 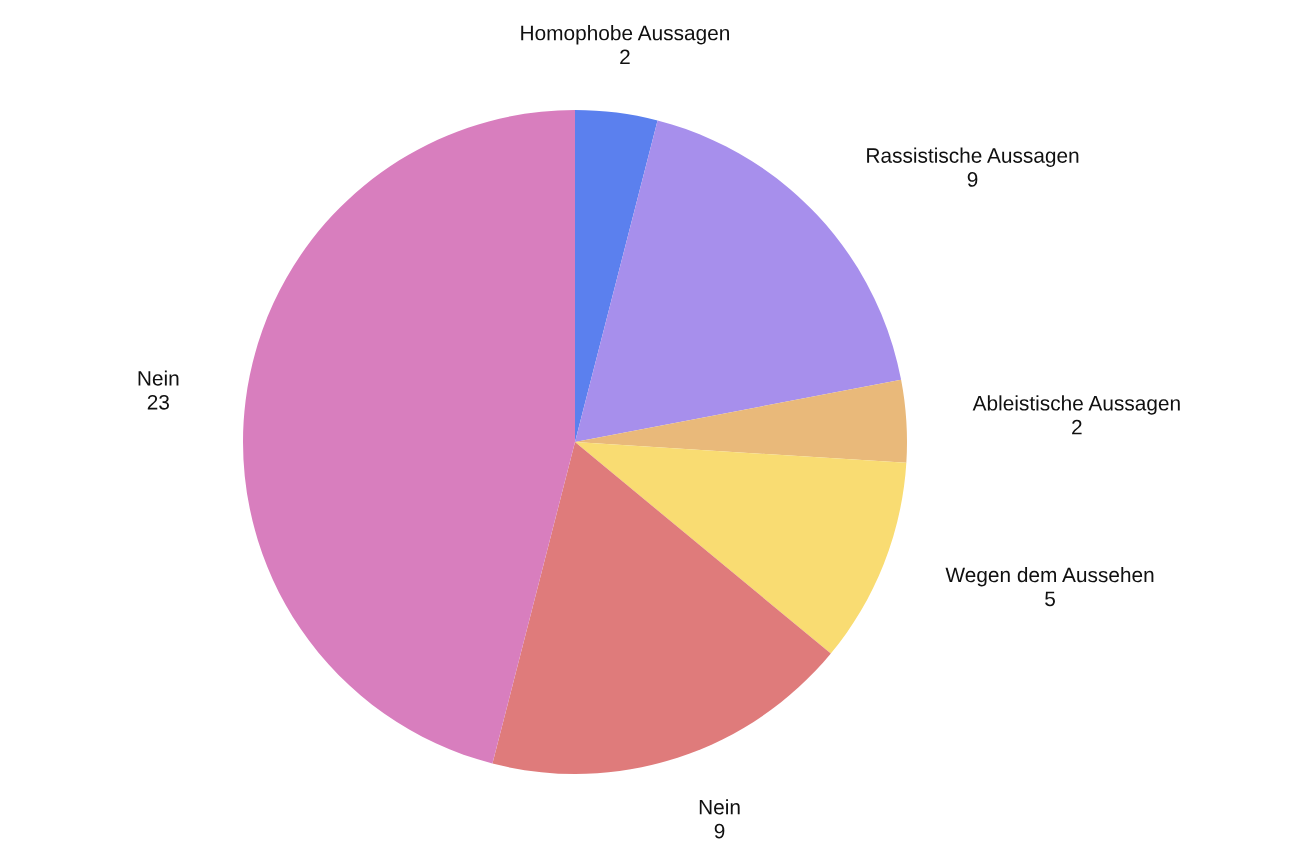 What do you see at coordinates (1050, 599) in the screenshot?
I see `data-label: 5` at bounding box center [1050, 599].